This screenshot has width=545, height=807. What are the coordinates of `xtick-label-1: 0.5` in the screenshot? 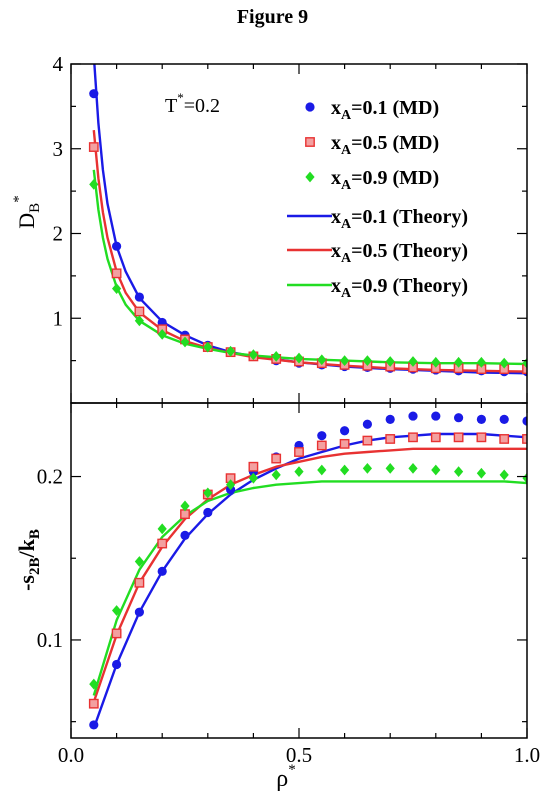 It's located at (299, 755).